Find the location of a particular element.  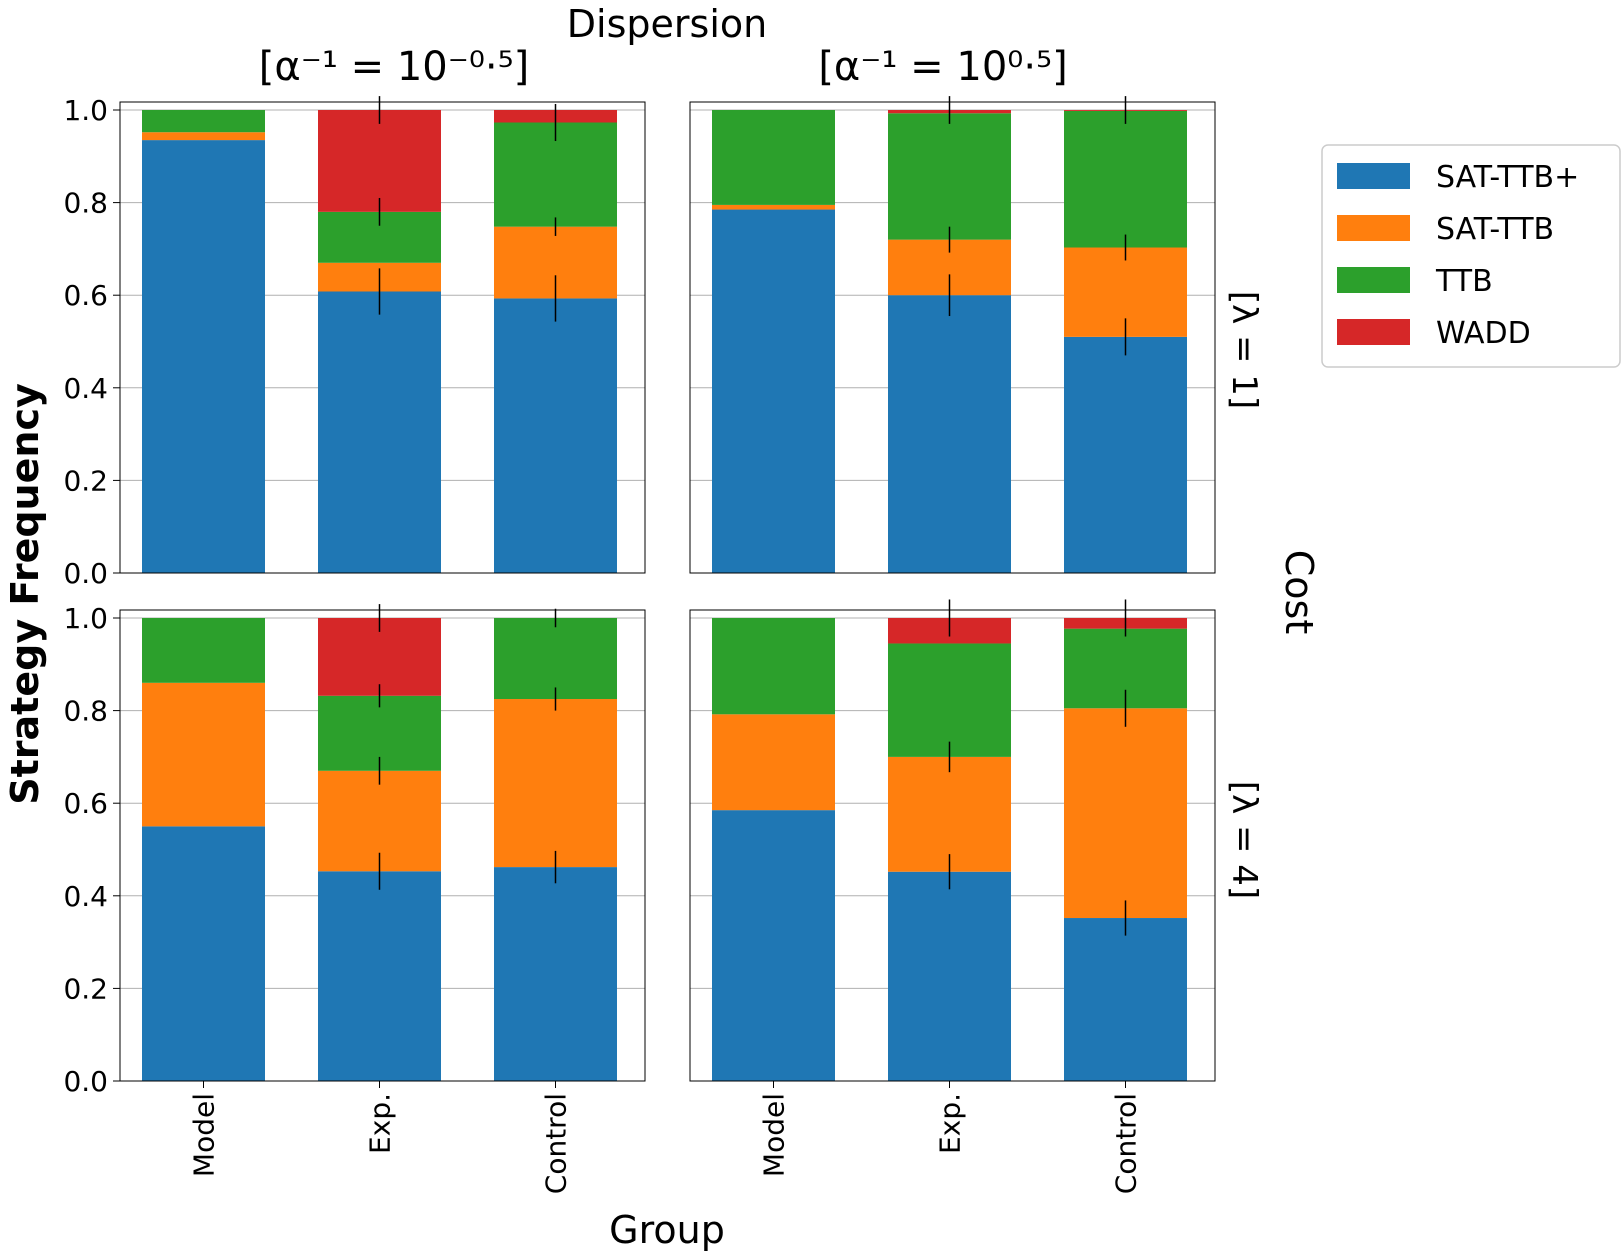

column-title-right: [α⁻¹ = 10⁰·⁵] is located at coordinates (942, 67).